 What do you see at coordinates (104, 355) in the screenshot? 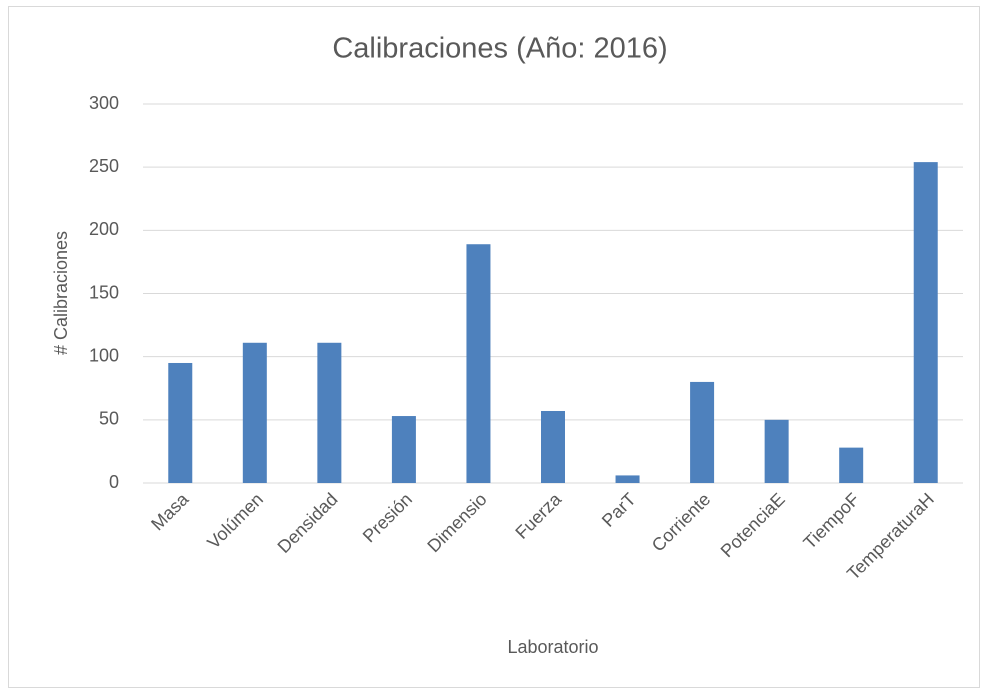
I see `y-tick-label: 100` at bounding box center [104, 355].